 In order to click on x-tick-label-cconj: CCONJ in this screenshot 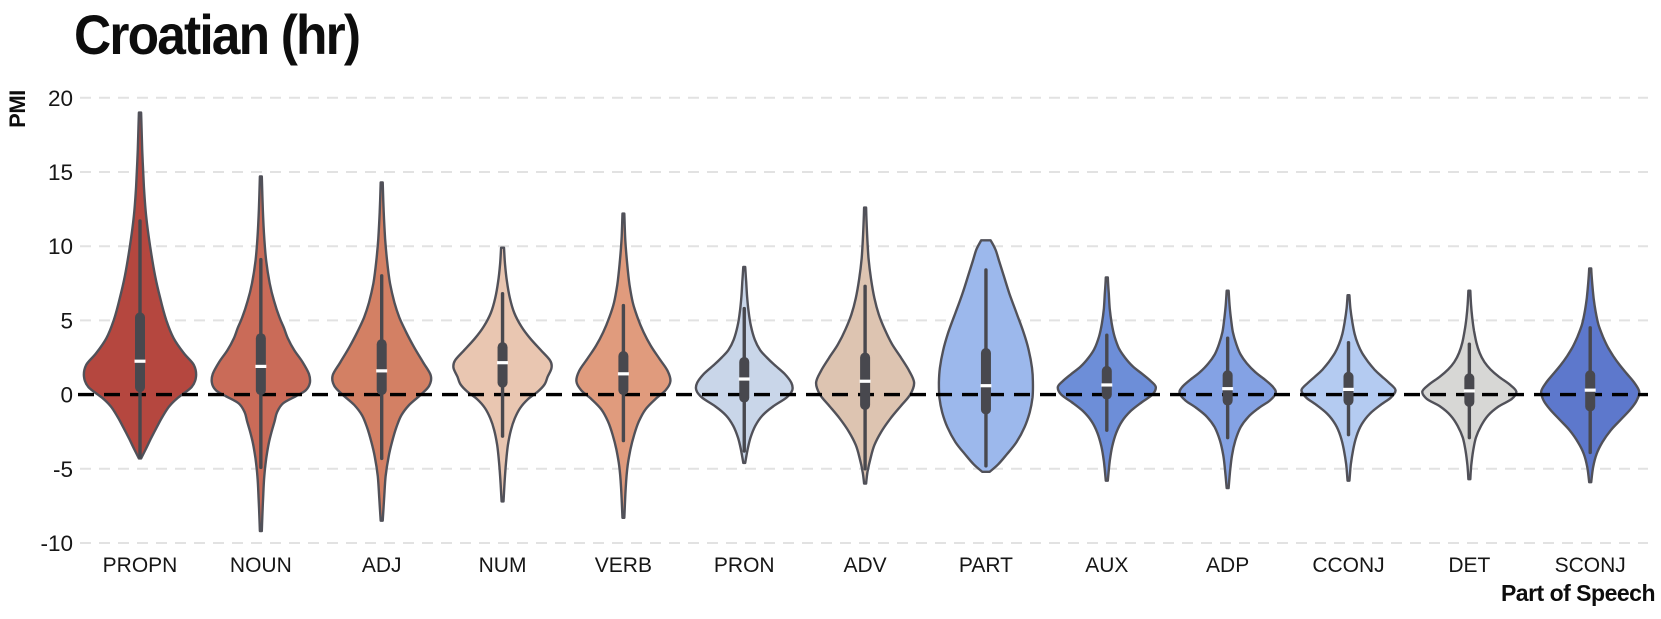, I will do `click(1348, 565)`.